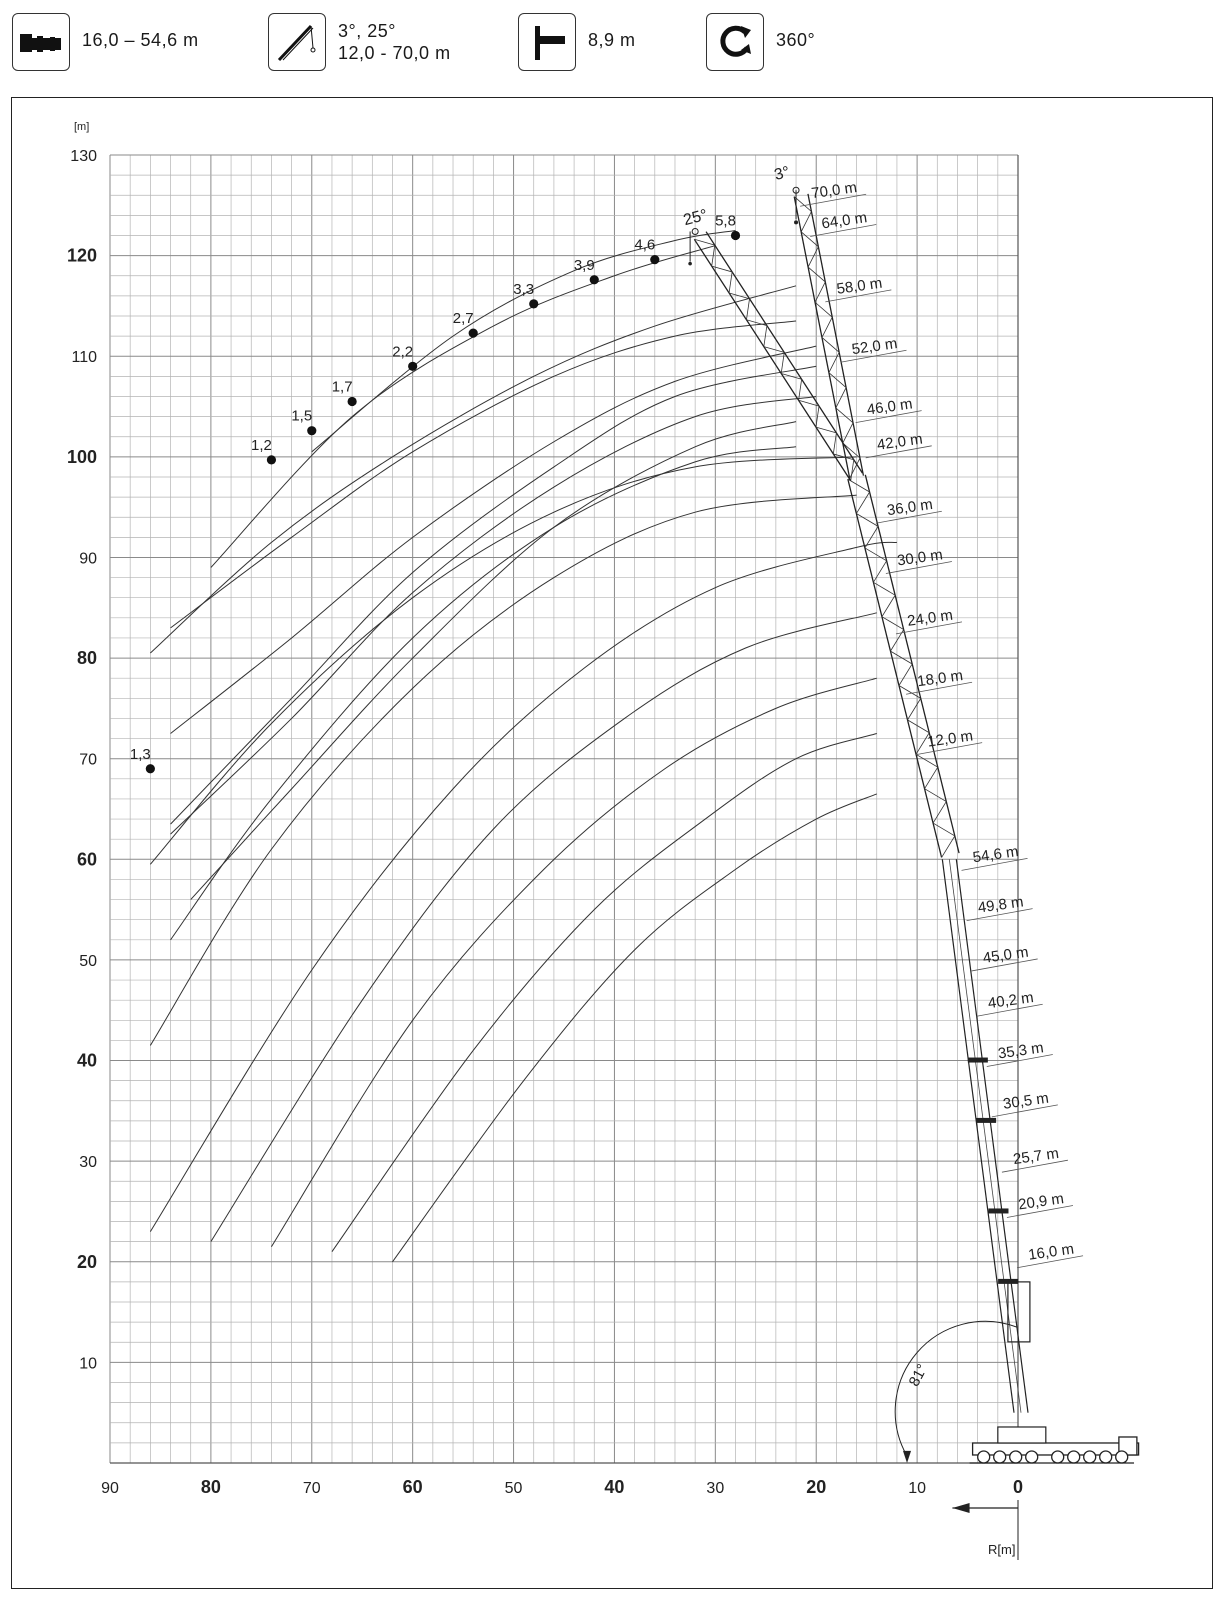 The height and width of the screenshot is (1600, 1222). What do you see at coordinates (930, 618) in the screenshot?
I see `jib-length-label: 24,0 m` at bounding box center [930, 618].